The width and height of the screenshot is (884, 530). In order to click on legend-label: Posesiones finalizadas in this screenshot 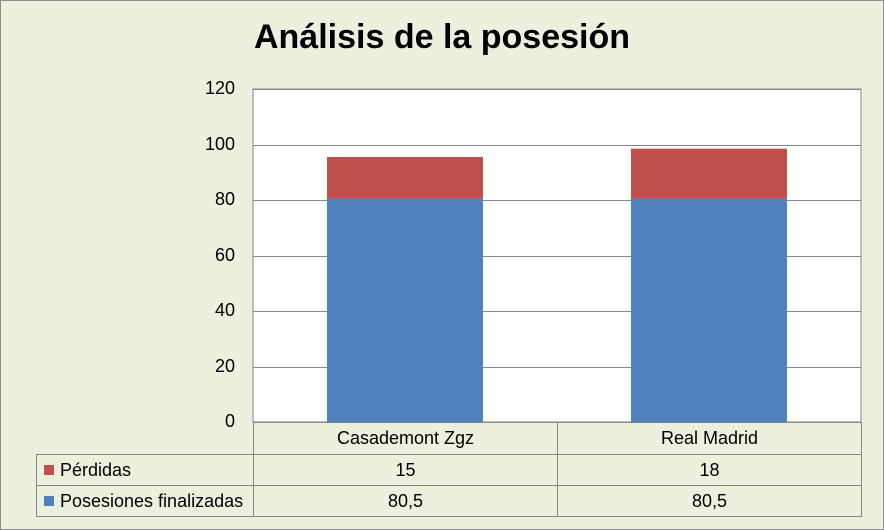, I will do `click(152, 500)`.